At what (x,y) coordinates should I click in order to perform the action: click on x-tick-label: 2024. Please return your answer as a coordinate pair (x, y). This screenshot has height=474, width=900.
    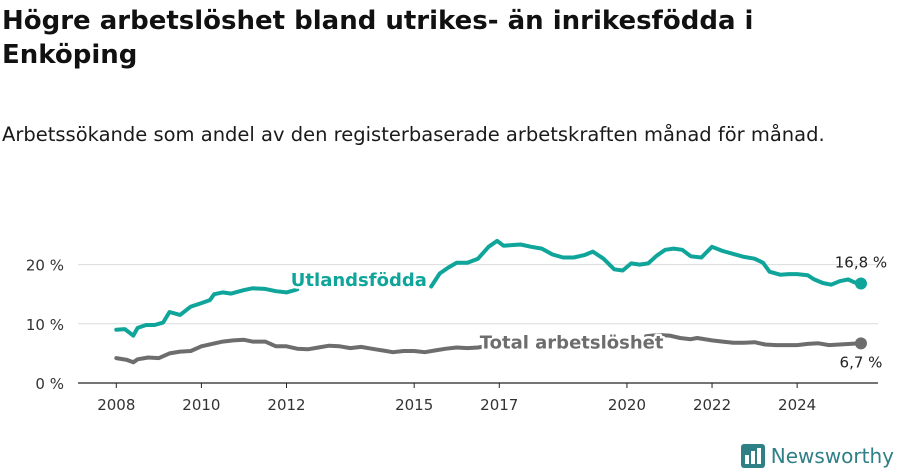
    Looking at the image, I should click on (797, 405).